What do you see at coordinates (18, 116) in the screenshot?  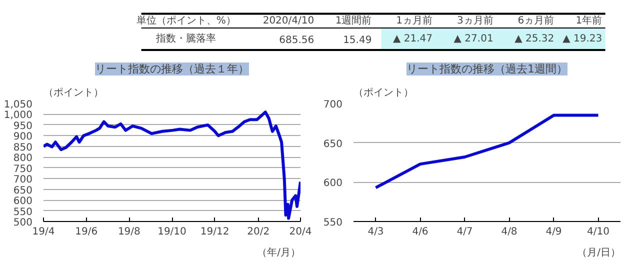 I see `y-tick-label: 1,000` at bounding box center [18, 116].